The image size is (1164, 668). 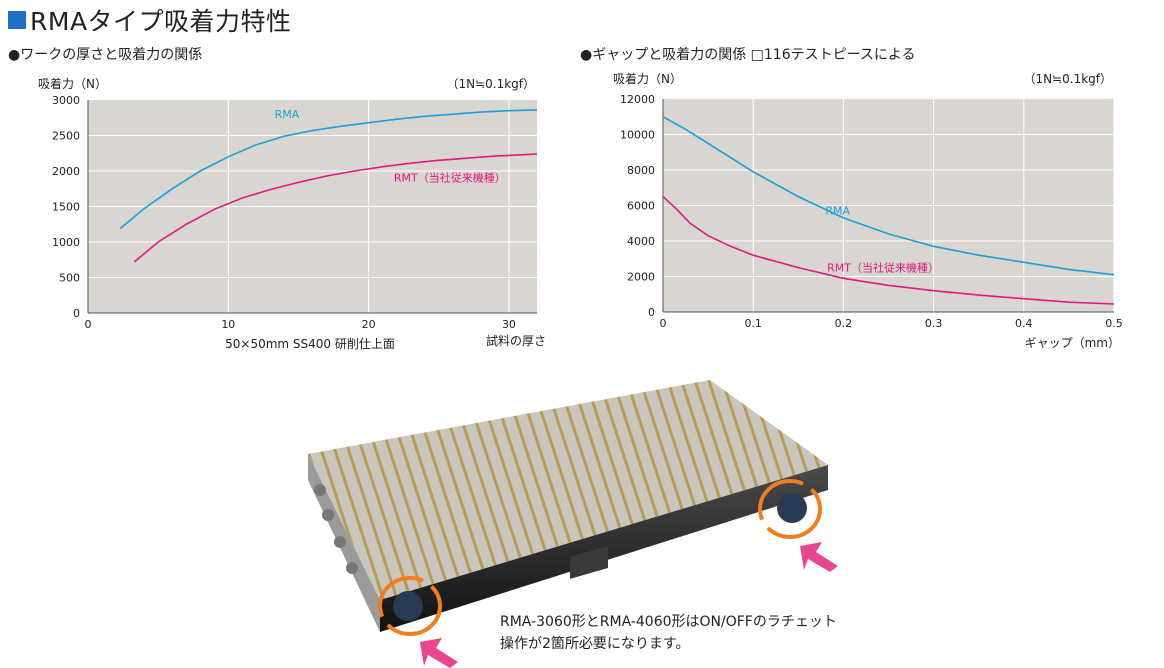 I want to click on x-tick-label: 0.4, so click(x=1024, y=323).